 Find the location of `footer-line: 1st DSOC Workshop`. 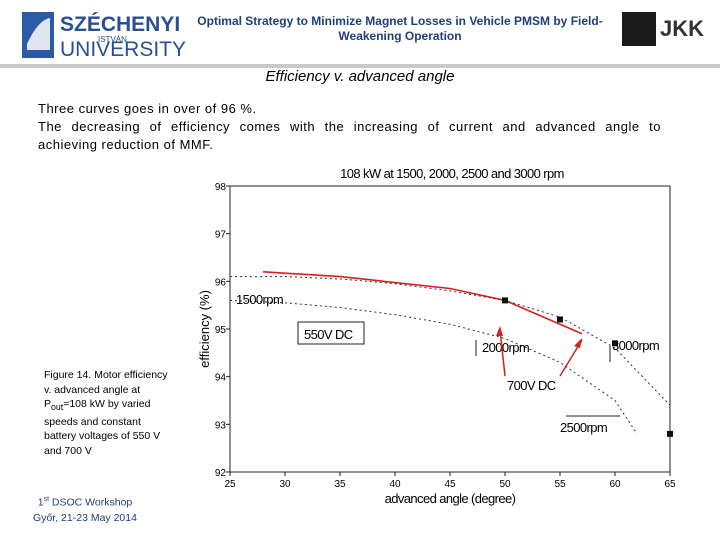

footer-line: 1st DSOC Workshop is located at coordinates (85, 501).